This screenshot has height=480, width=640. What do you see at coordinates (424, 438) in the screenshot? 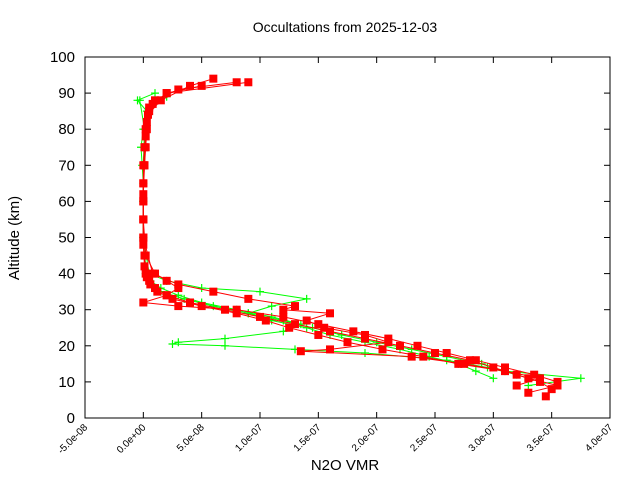
I see `x-tick-label: 2.5e-07` at bounding box center [424, 438].